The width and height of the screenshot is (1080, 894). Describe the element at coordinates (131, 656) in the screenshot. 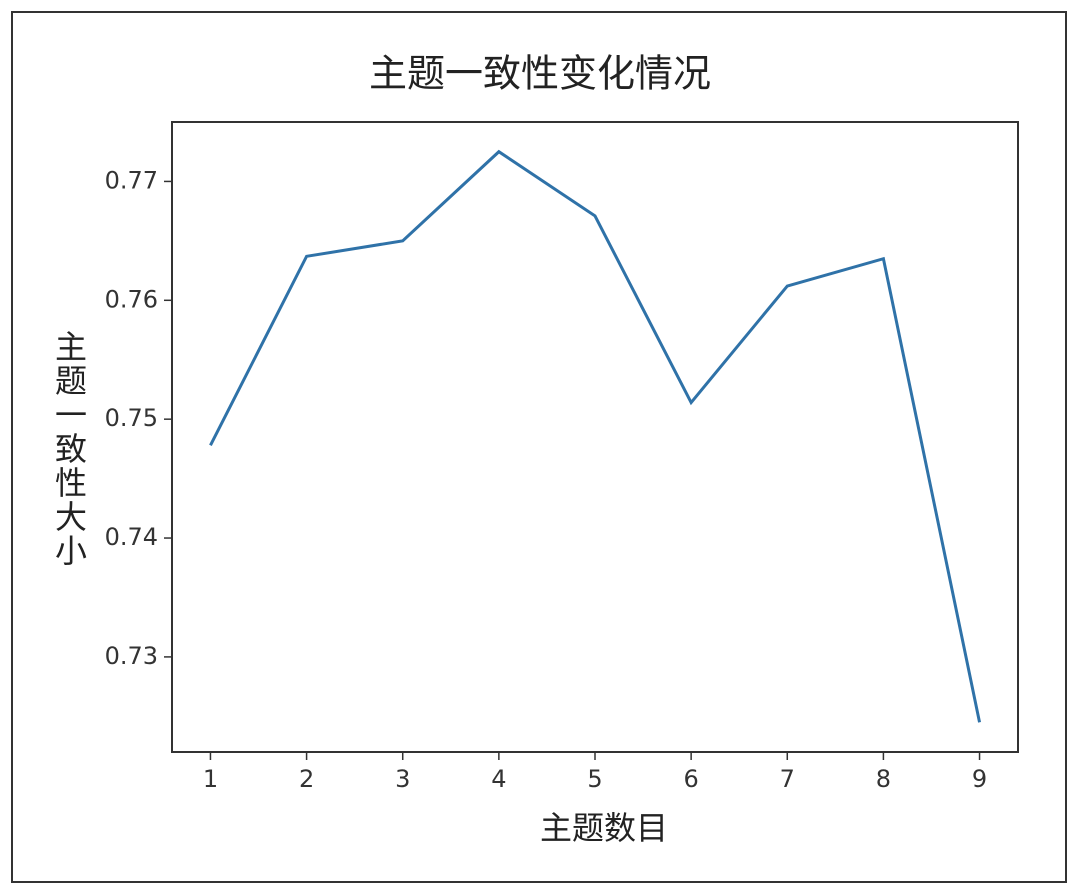

I see `y-tick-label: 0.73` at that location.